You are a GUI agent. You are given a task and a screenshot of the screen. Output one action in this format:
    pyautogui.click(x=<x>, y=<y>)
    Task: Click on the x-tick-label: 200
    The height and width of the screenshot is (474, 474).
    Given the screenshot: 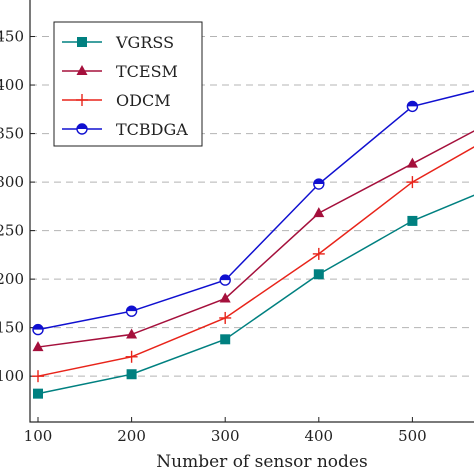 What is the action you would take?
    pyautogui.click(x=131, y=436)
    